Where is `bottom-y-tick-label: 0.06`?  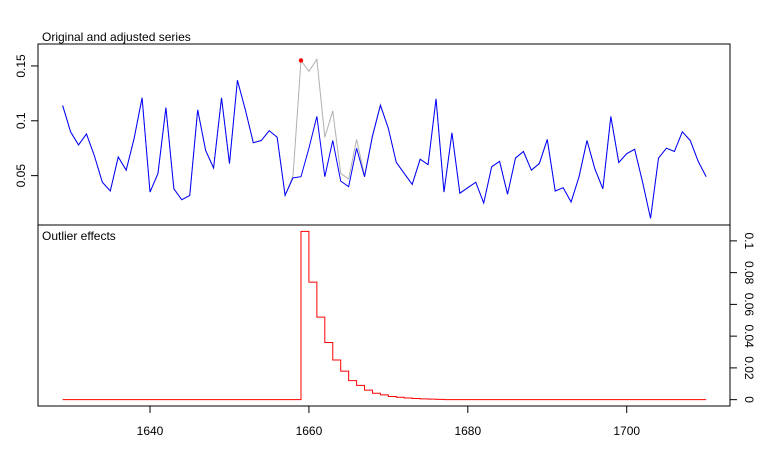
bottom-y-tick-label: 0.06 is located at coordinates (749, 305).